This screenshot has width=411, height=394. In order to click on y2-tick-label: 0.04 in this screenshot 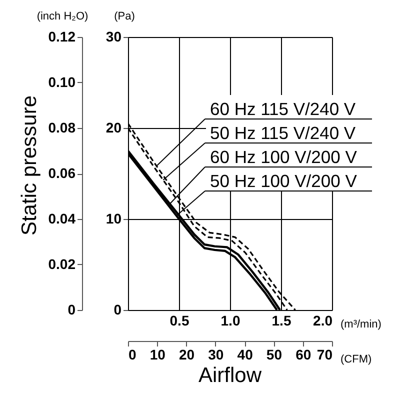, I will do `click(62, 218)`.